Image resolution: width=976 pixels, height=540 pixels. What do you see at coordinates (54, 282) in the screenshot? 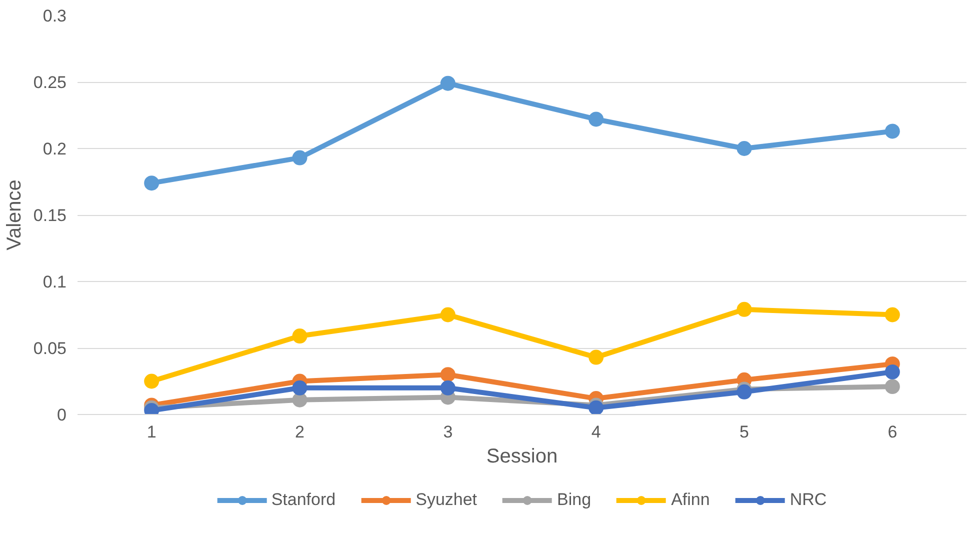
I see `y-tick-label: 0.1` at bounding box center [54, 282].